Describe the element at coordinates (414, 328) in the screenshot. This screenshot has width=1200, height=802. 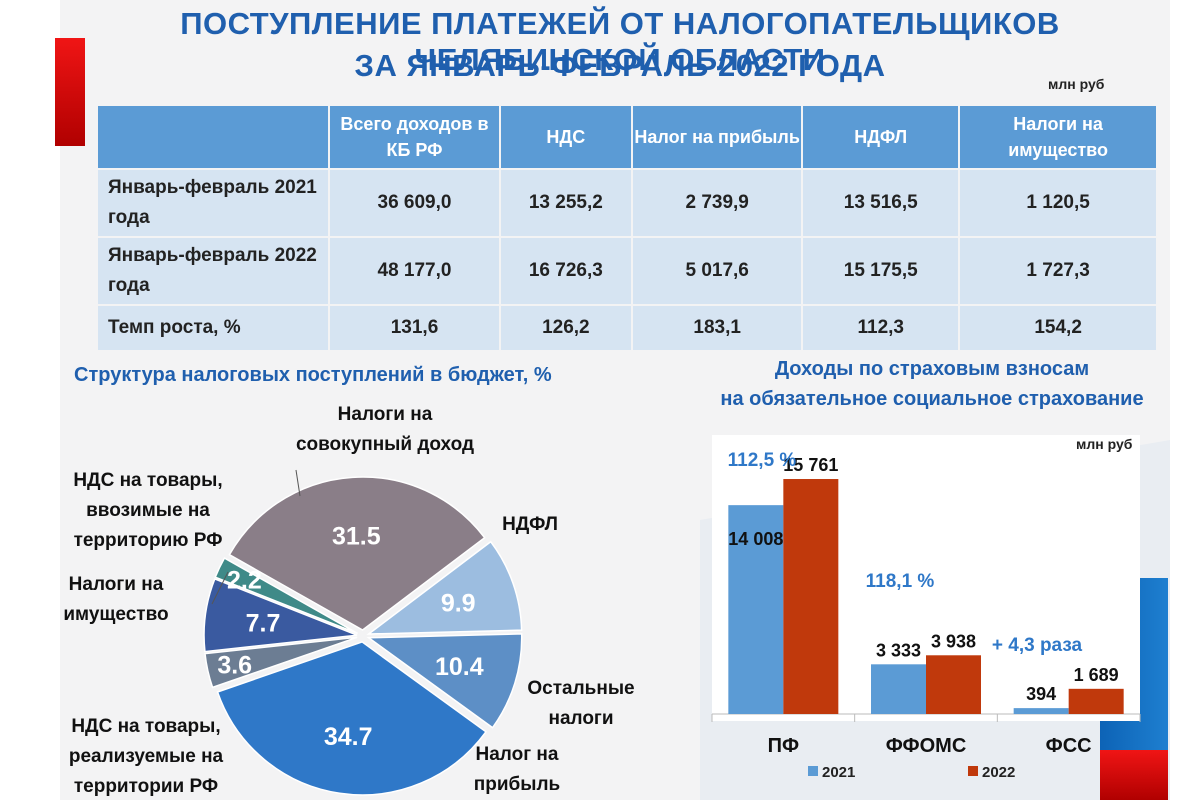
I see `table-cell: 131,6` at that location.